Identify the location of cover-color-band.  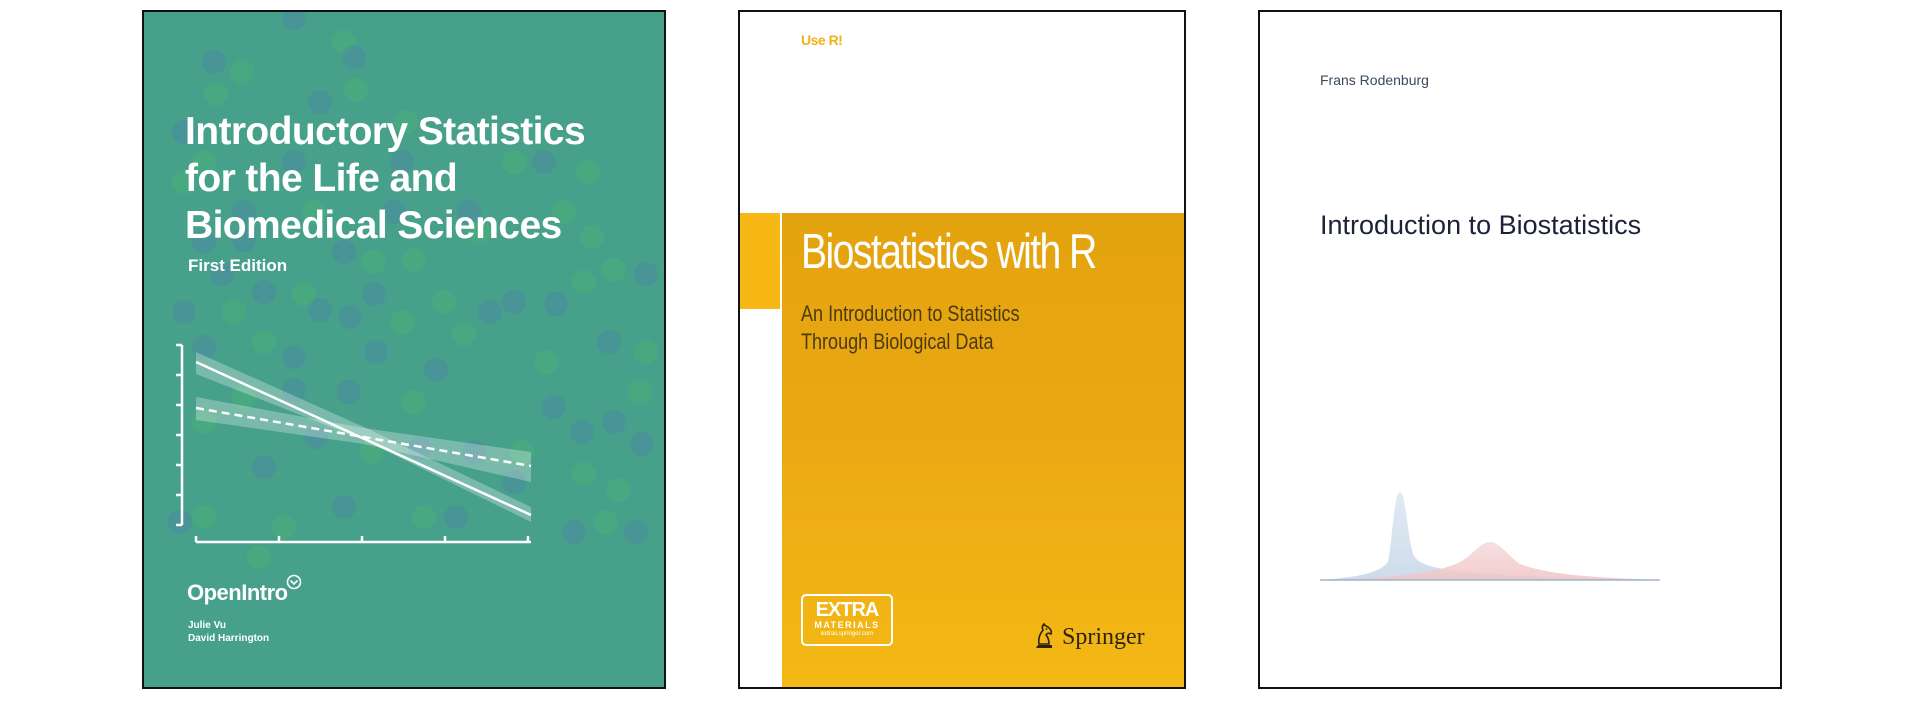
(983, 450).